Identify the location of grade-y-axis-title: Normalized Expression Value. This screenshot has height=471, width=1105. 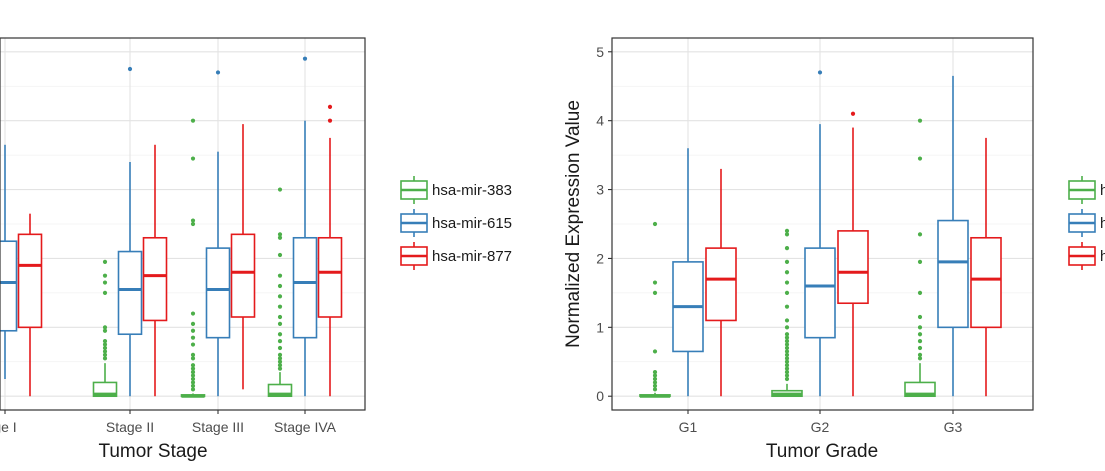
(573, 224).